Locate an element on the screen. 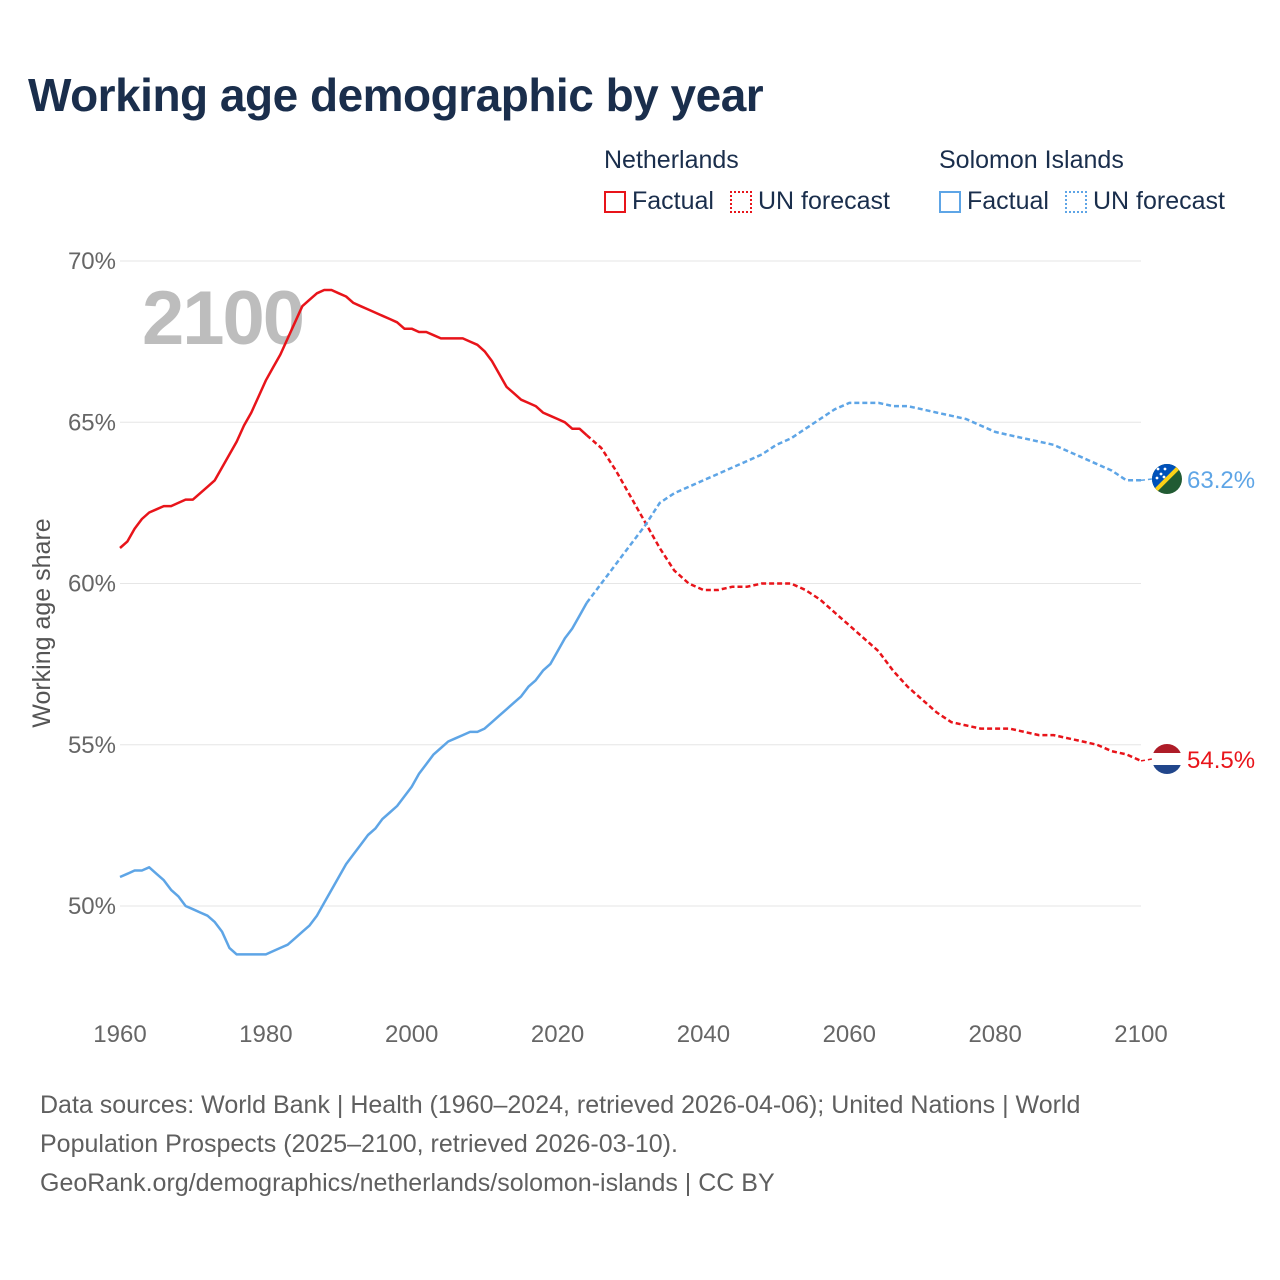 The height and width of the screenshot is (1280, 1280). y-tick-label: 50% is located at coordinates (92, 906).